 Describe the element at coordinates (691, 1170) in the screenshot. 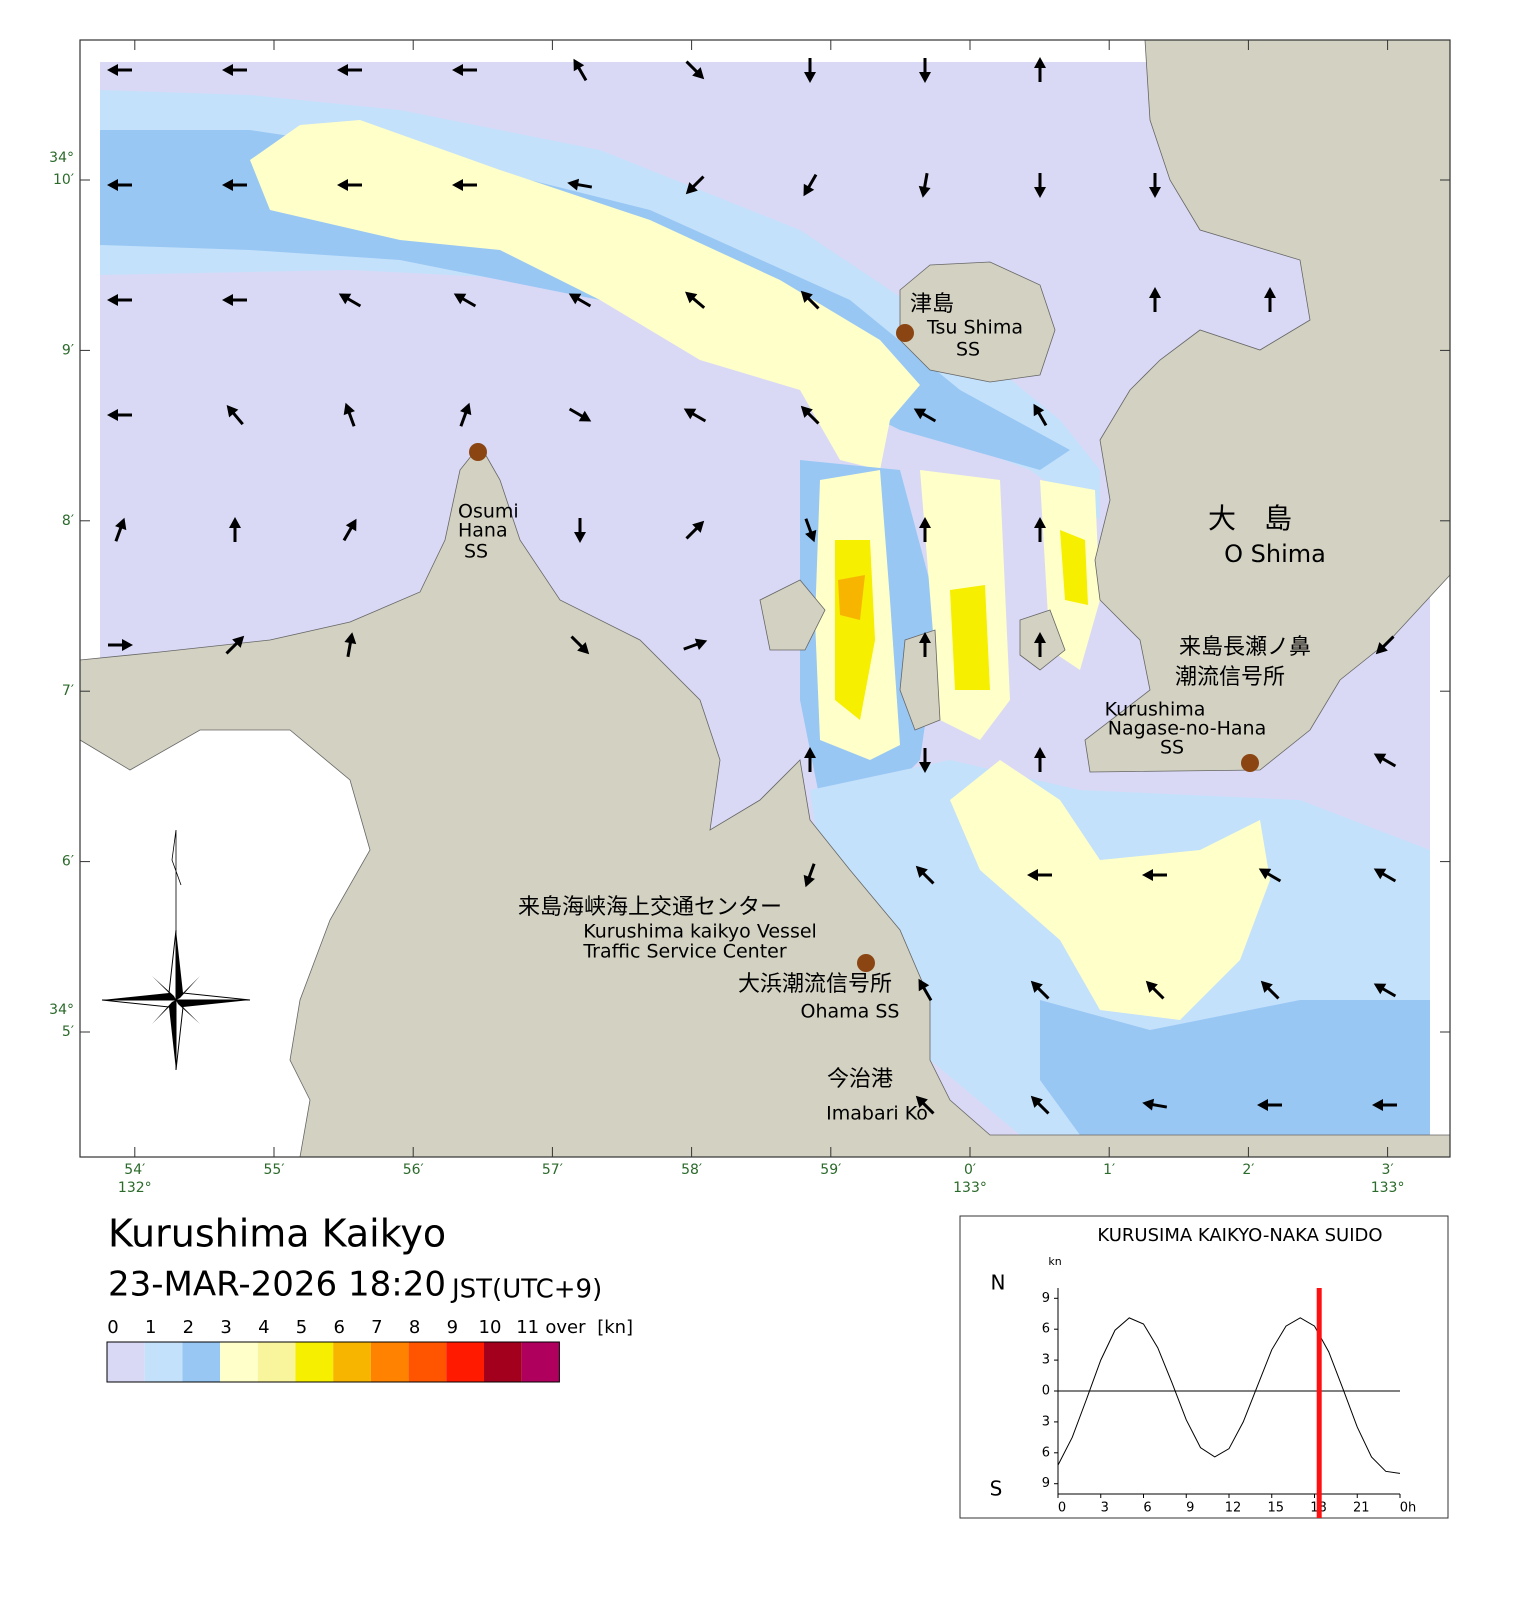

I see `lon-tick-label: 58′` at that location.